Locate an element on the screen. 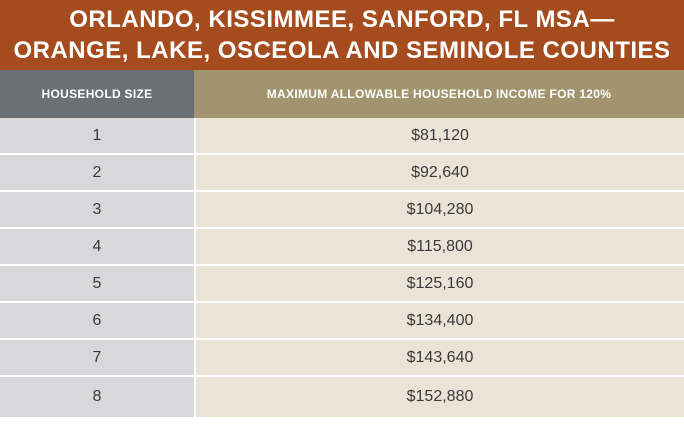  household-size-cell: 1 is located at coordinates (97, 135).